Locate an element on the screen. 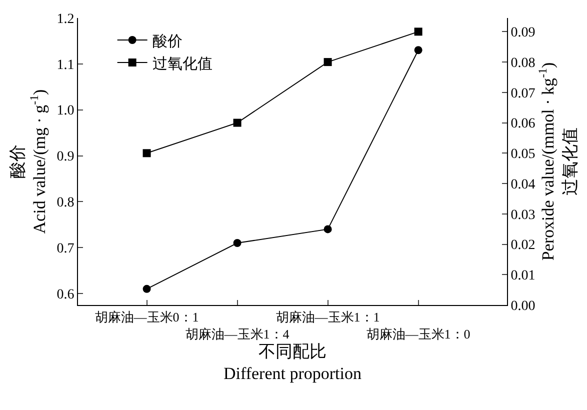 The width and height of the screenshot is (587, 410). x-tick-label: 胡麻油—玉米1：1 is located at coordinates (328, 317).